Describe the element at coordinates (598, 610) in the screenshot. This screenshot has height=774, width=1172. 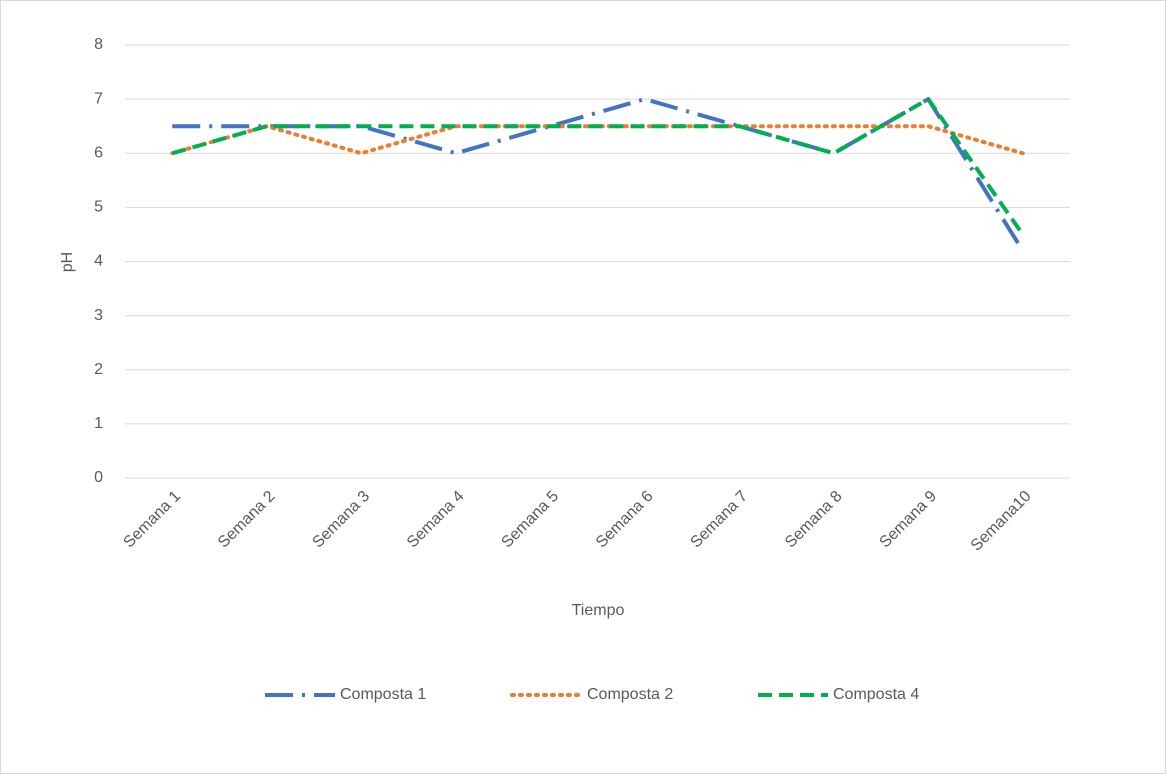
I see `x-axis-title: Tiempo` at that location.